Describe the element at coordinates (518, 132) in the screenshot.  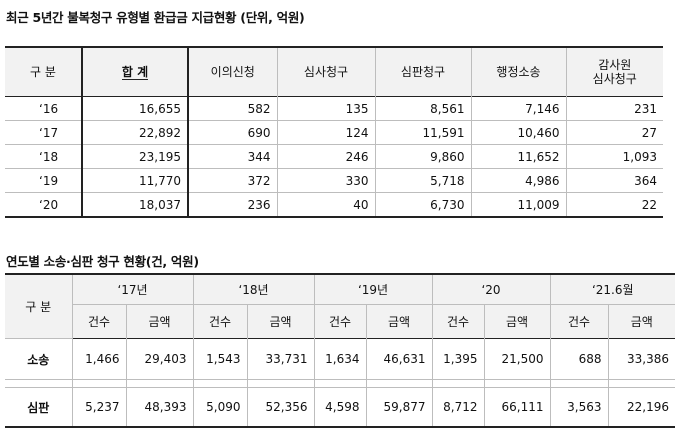
I see `table-cell: 10,460` at that location.